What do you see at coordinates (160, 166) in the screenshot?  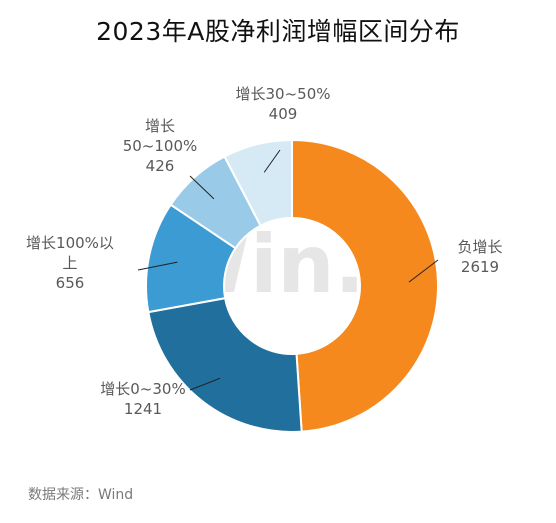 I see `slice-label-line: 426` at bounding box center [160, 166].